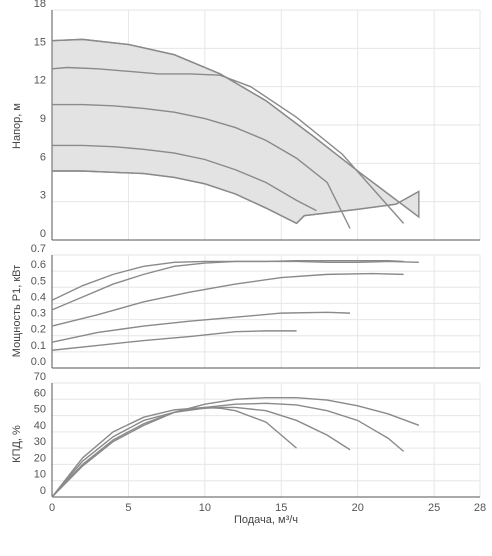 The height and width of the screenshot is (556, 492). Describe the element at coordinates (17, 311) in the screenshot. I see `power-axis-title: Мощность P1, кВт` at that location.